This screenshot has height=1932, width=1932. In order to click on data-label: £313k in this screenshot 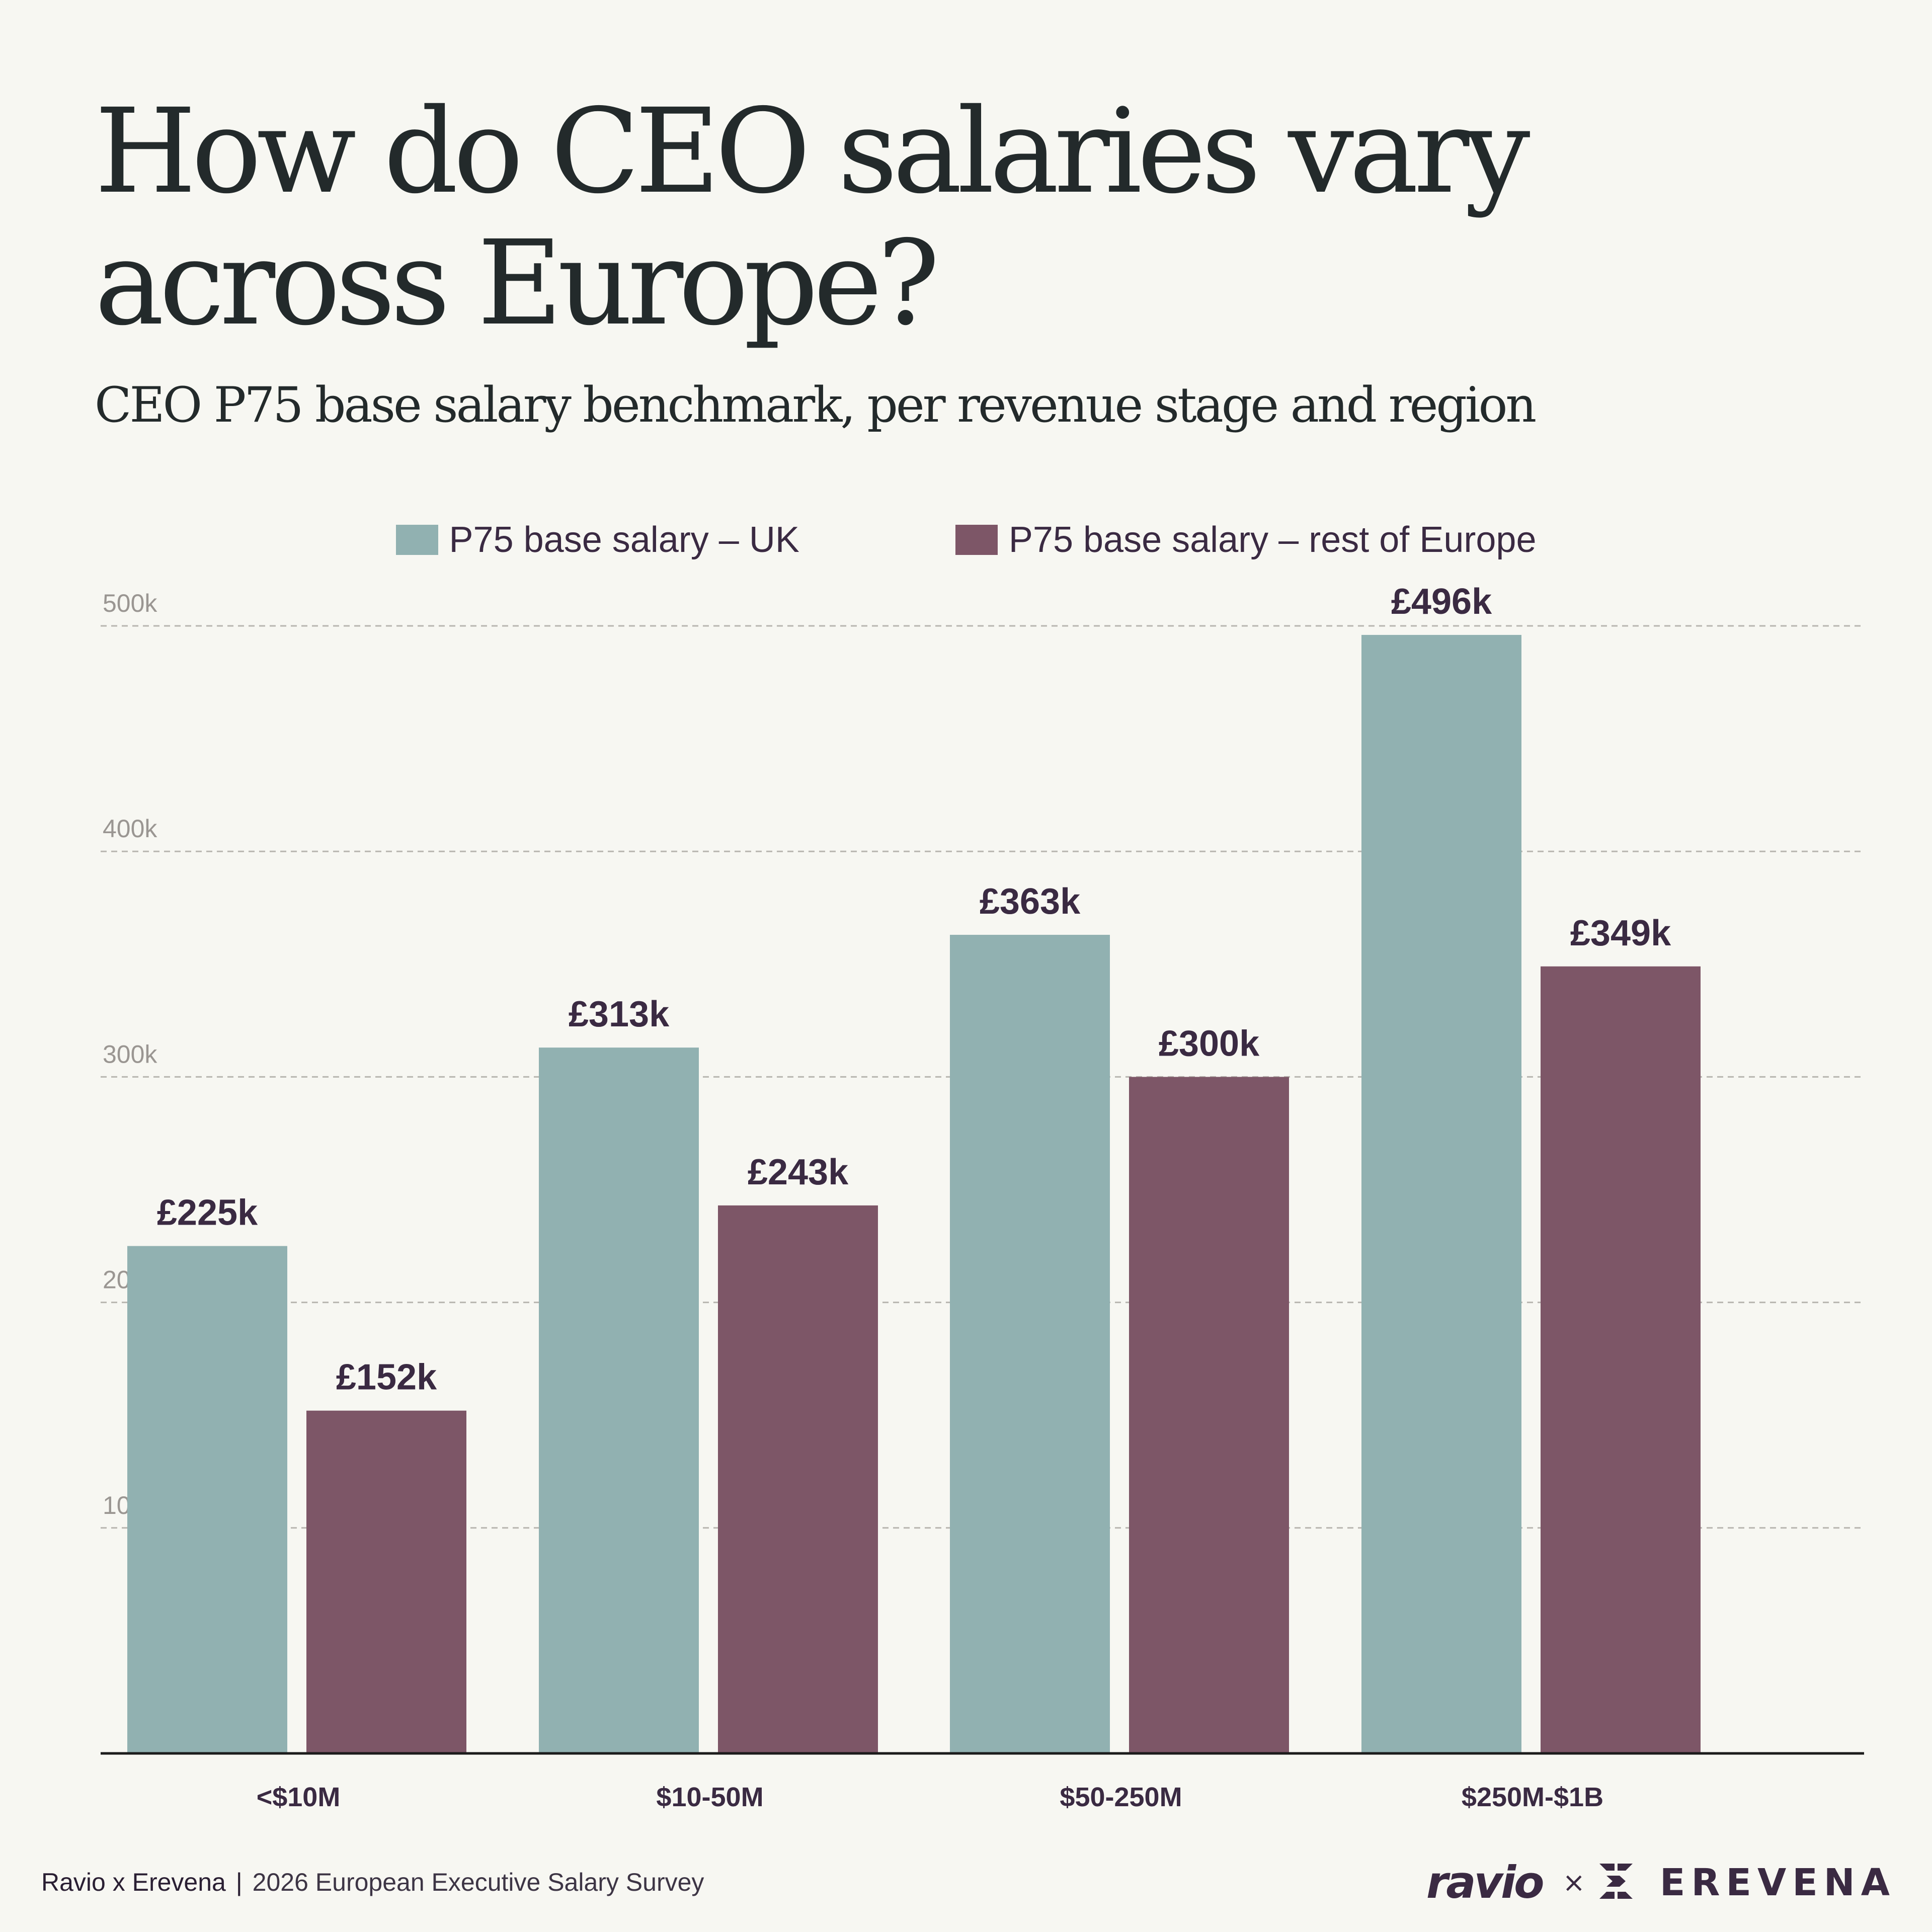, I will do `click(620, 1014)`.